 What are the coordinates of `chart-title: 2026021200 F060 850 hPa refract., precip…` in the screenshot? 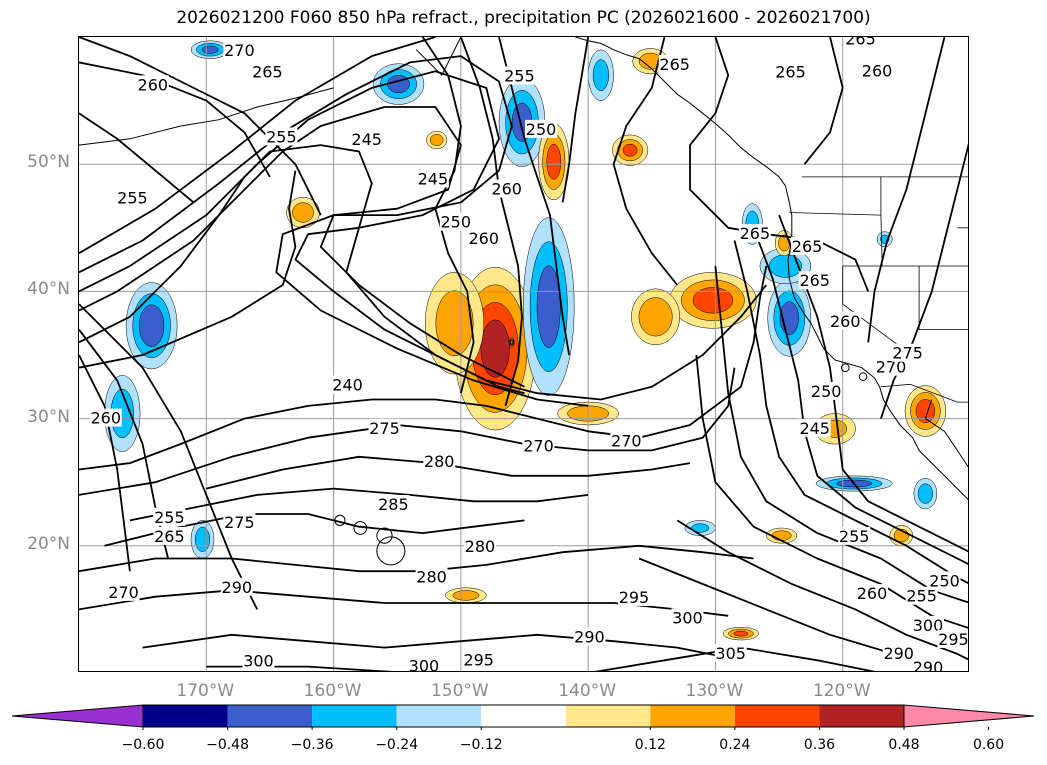 It's located at (523, 18).